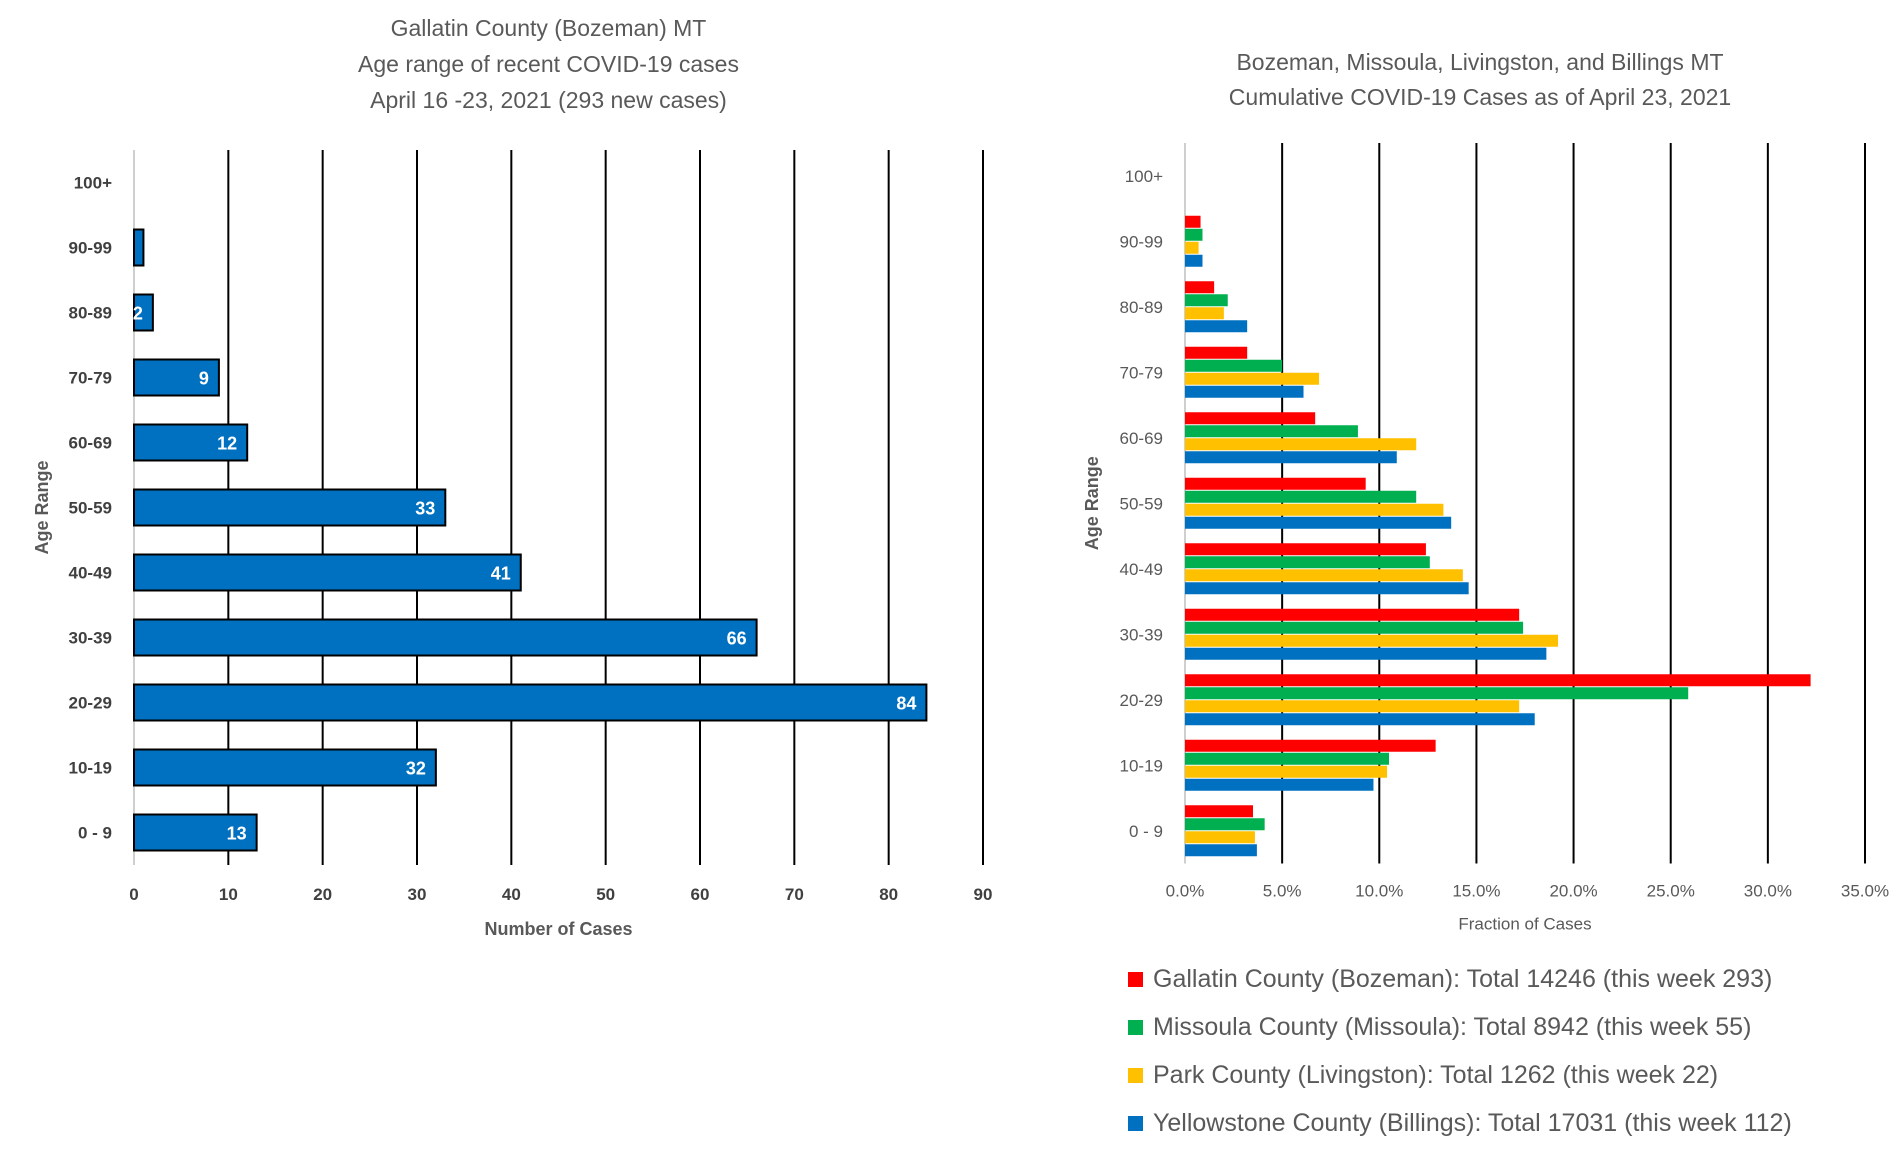  Describe the element at coordinates (138, 314) in the screenshot. I see `bar-data-label: 2` at that location.